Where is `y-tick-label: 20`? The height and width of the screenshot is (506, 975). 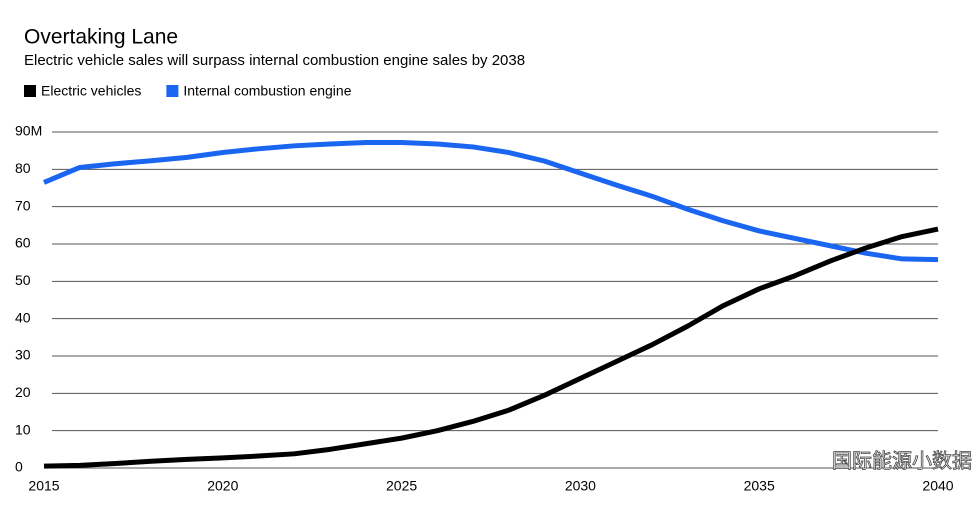 y-tick-label: 20 is located at coordinates (23, 392).